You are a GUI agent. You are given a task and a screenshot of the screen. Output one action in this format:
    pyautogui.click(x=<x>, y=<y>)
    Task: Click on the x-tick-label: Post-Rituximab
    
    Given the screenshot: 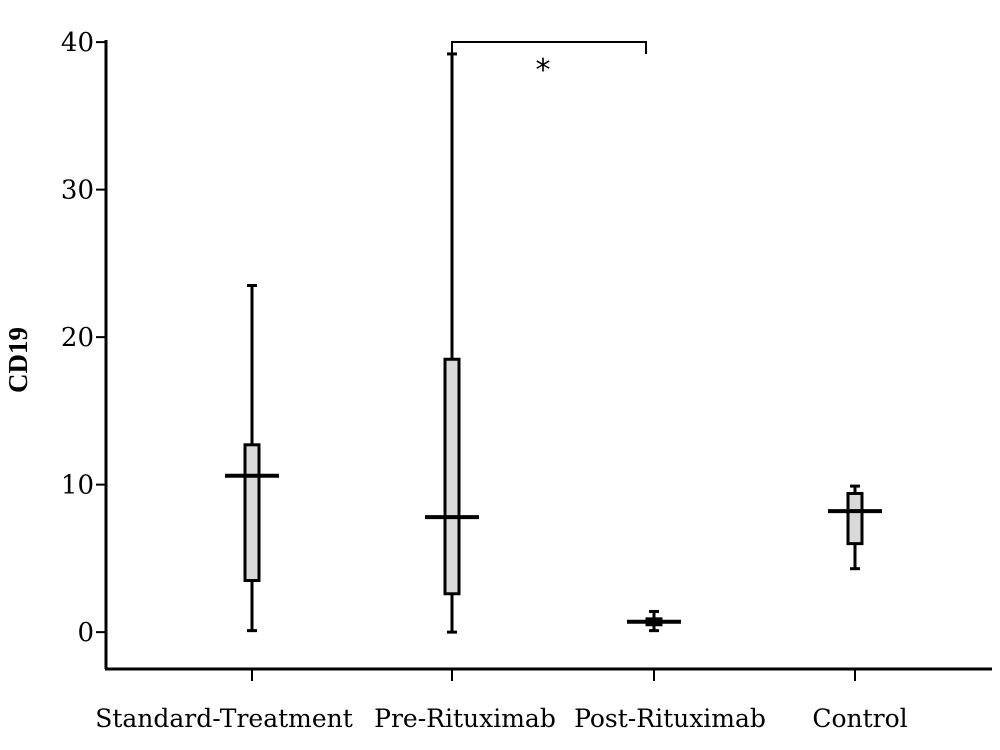 What is the action you would take?
    pyautogui.click(x=670, y=718)
    